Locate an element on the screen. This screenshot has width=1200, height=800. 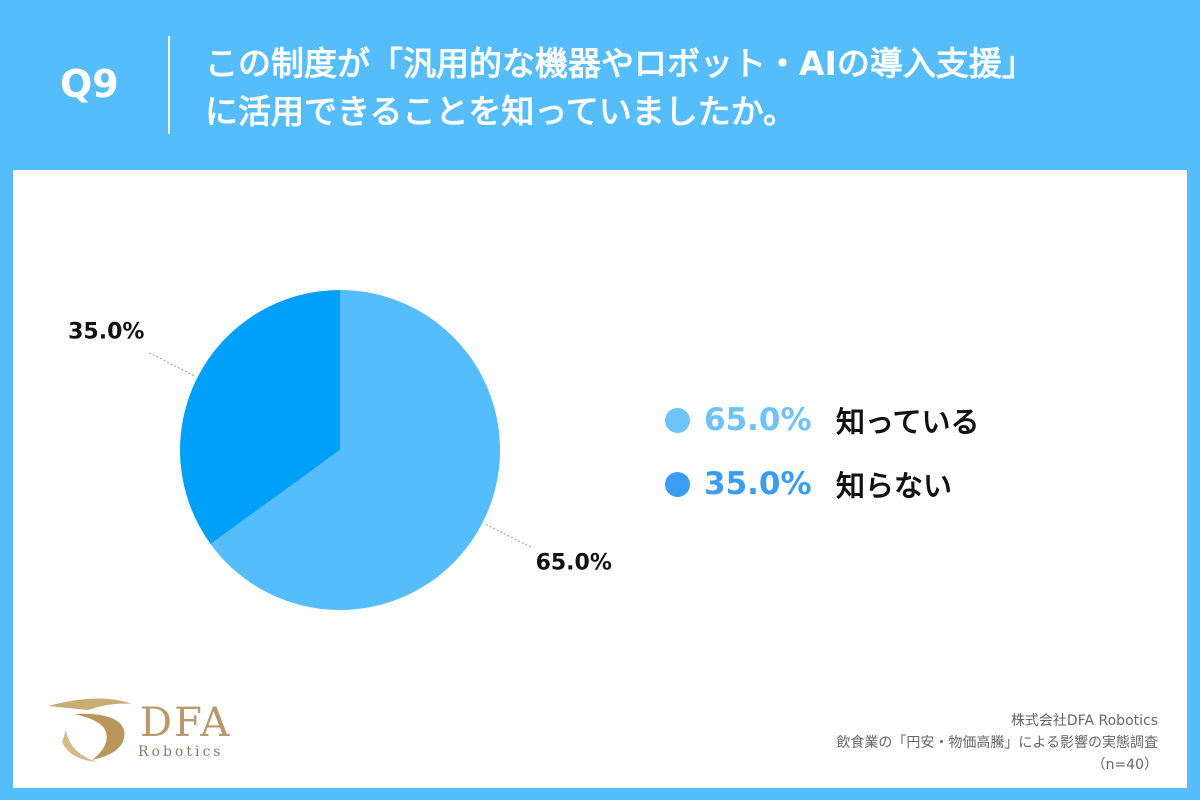
credits-company: 株式会社DFA Robotics is located at coordinates (1084, 721).